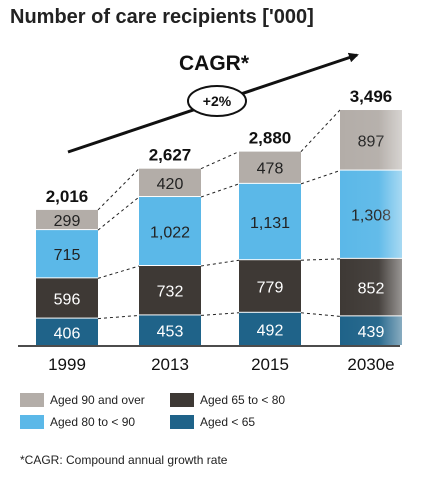 This screenshot has width=426, height=485. I want to click on cagr-badge, so click(217, 101).